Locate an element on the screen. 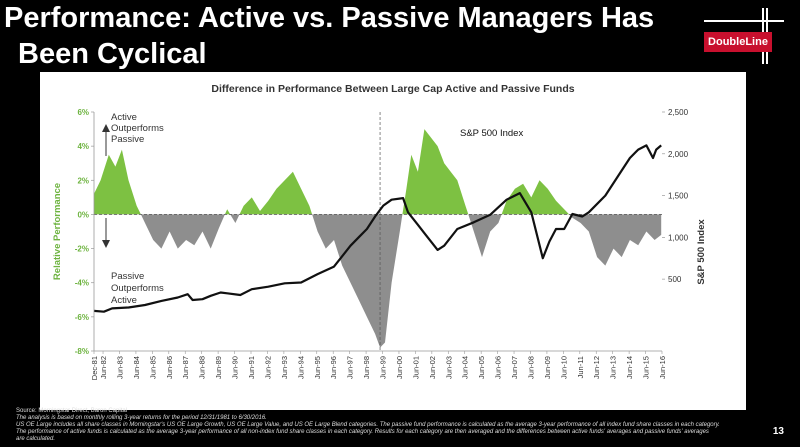  x-tick-label-19: Jun-00 is located at coordinates (399, 367).